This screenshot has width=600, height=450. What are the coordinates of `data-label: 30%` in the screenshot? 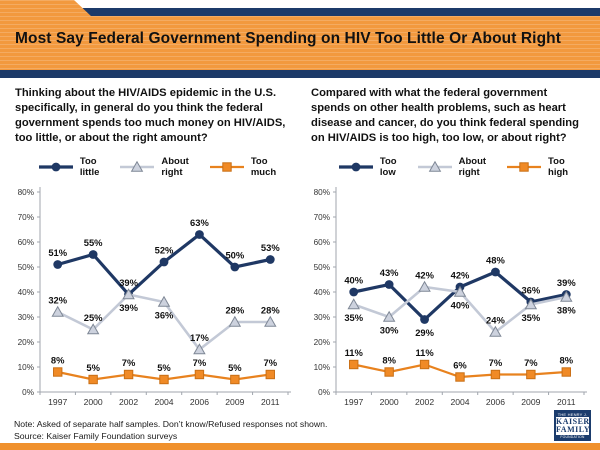 It's located at (389, 330).